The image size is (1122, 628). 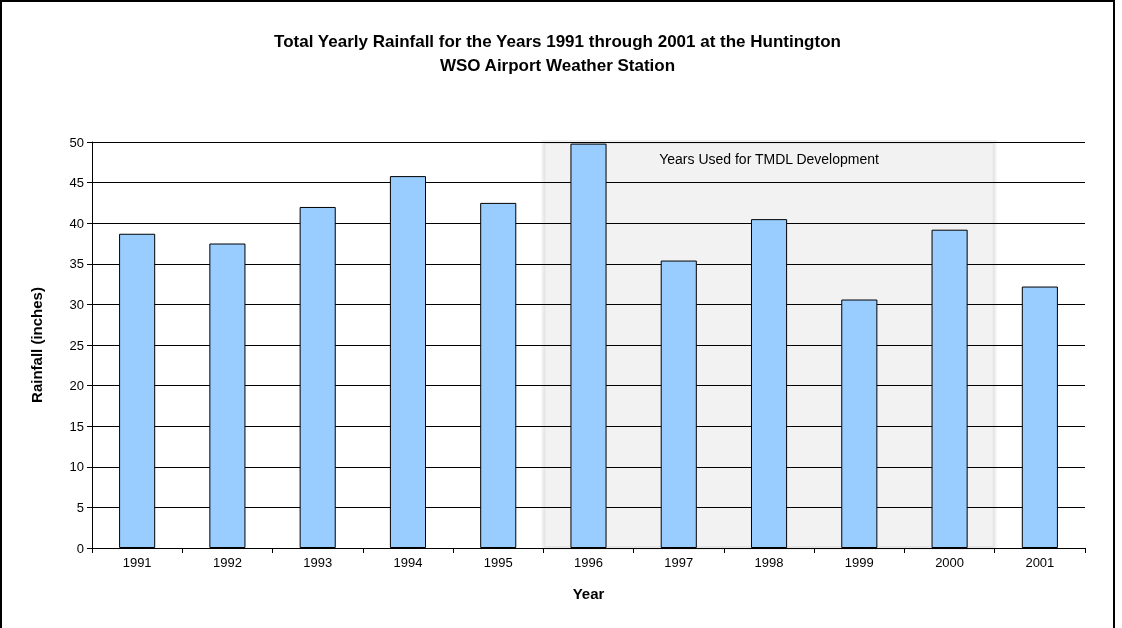 What do you see at coordinates (950, 562) in the screenshot?
I see `x-tick-label: 2000` at bounding box center [950, 562].